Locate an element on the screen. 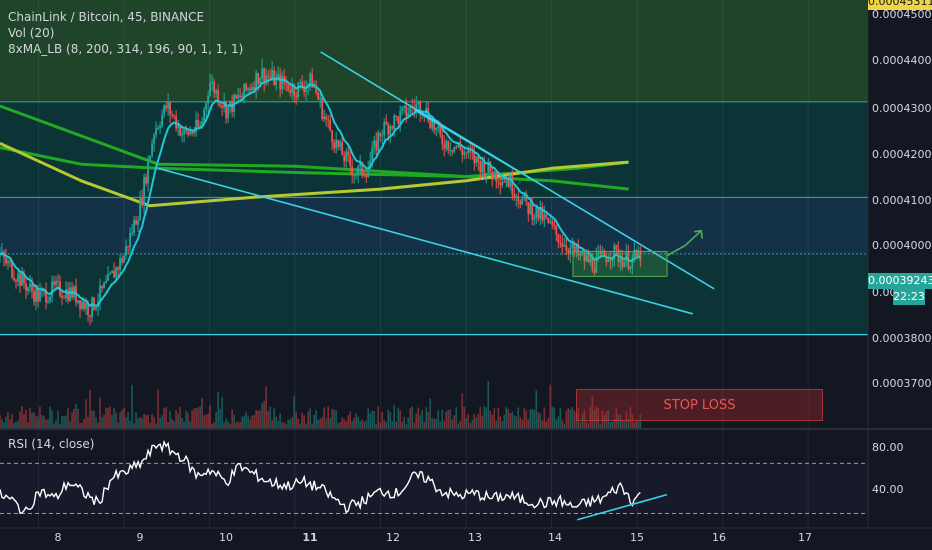  rsi-tick: 80.00 is located at coordinates (888, 447).